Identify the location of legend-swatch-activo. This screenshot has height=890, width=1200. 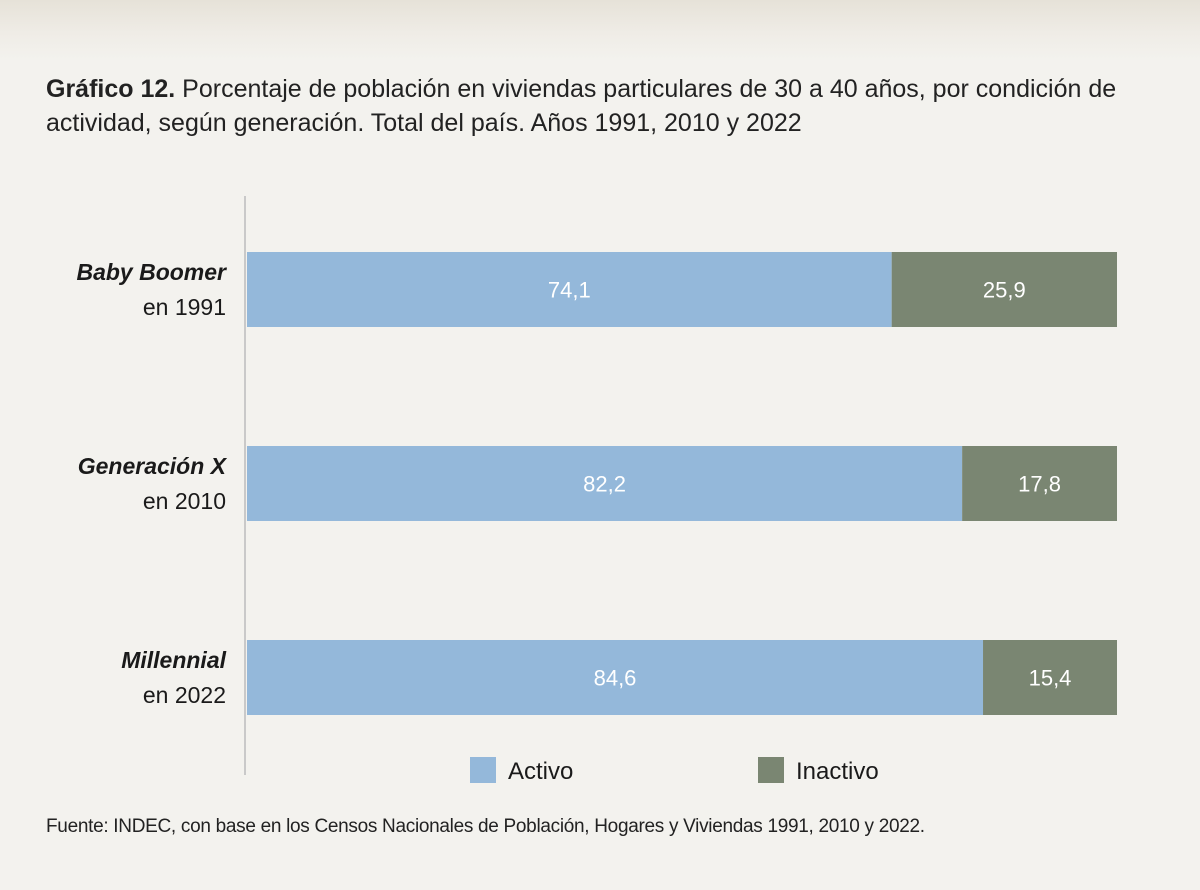
(483, 770).